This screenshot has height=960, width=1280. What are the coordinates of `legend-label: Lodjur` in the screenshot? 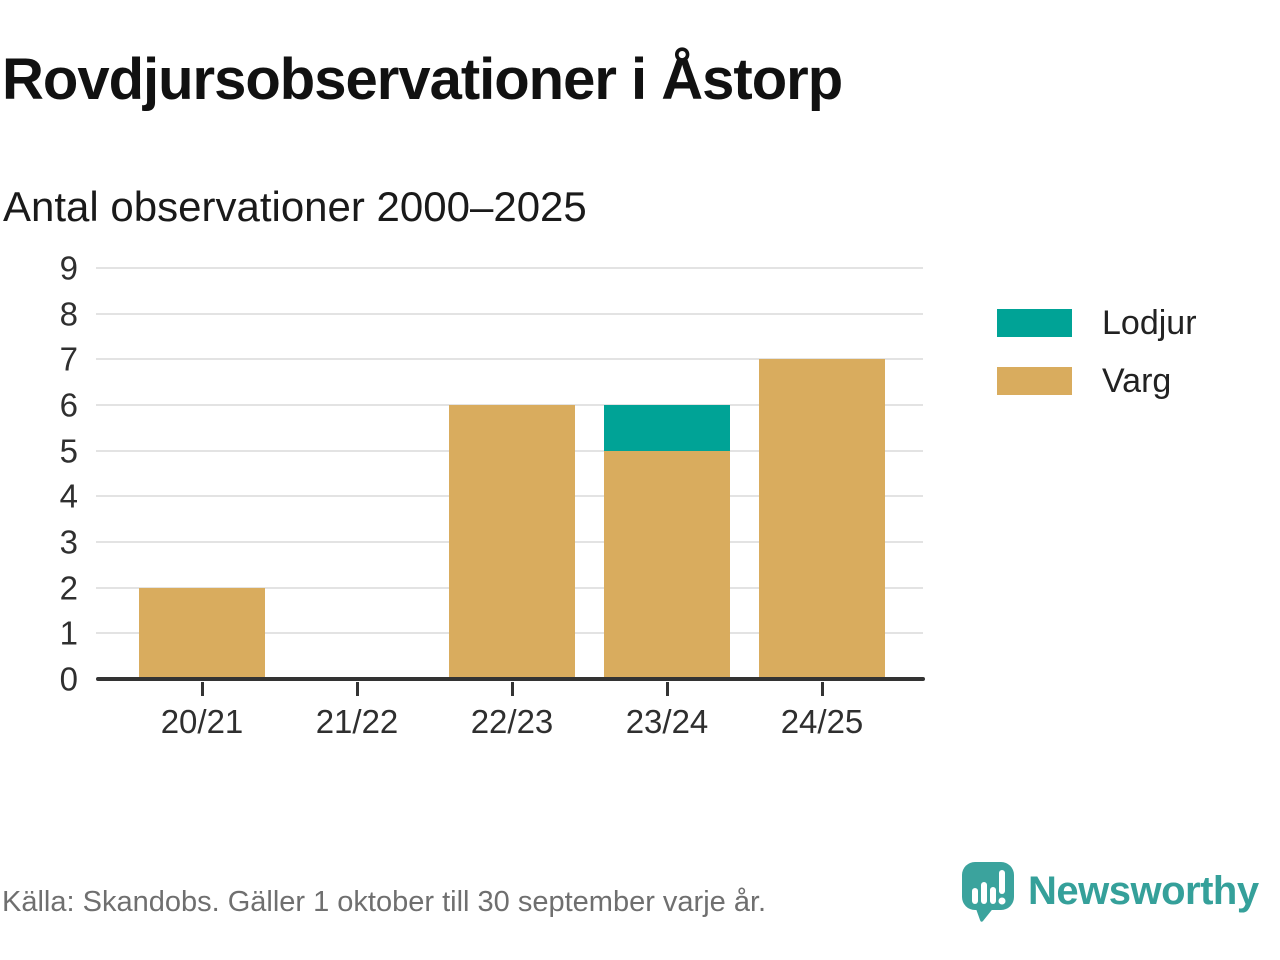 It's located at (1149, 323).